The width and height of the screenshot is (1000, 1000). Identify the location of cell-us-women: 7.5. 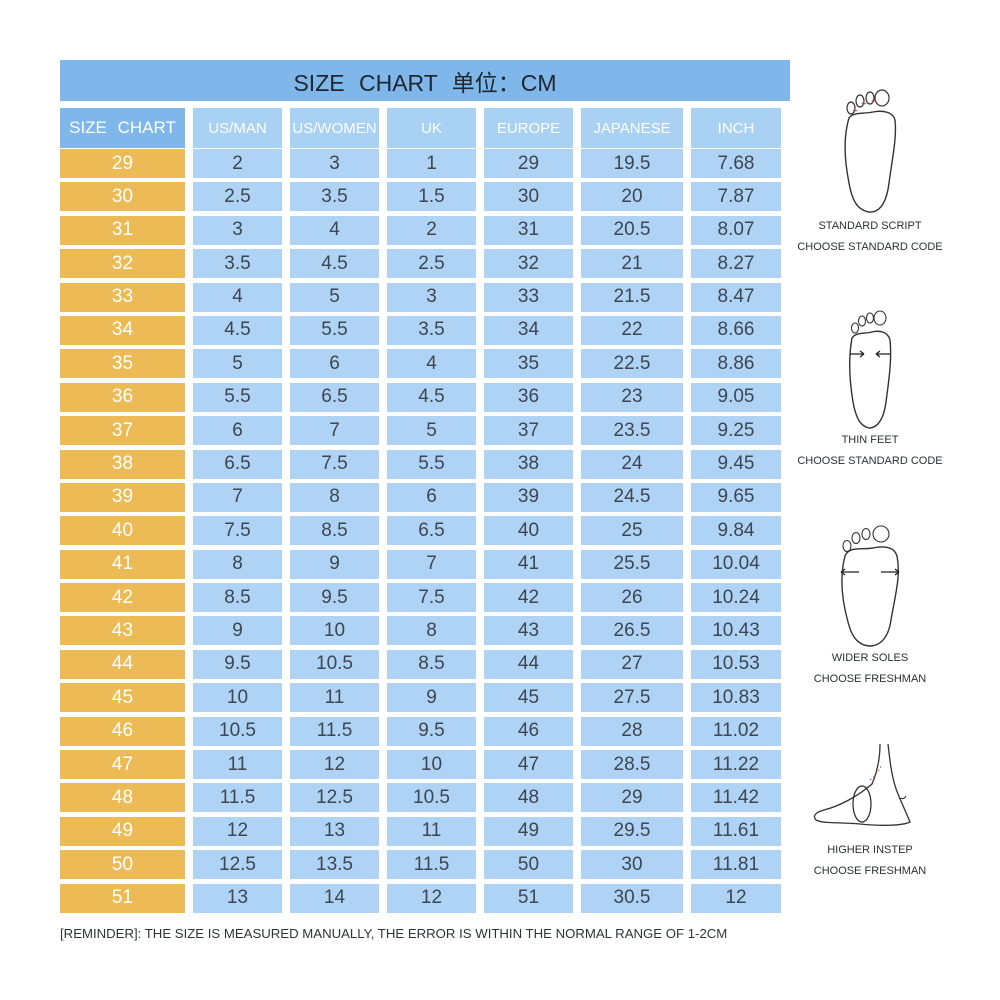
(334, 464).